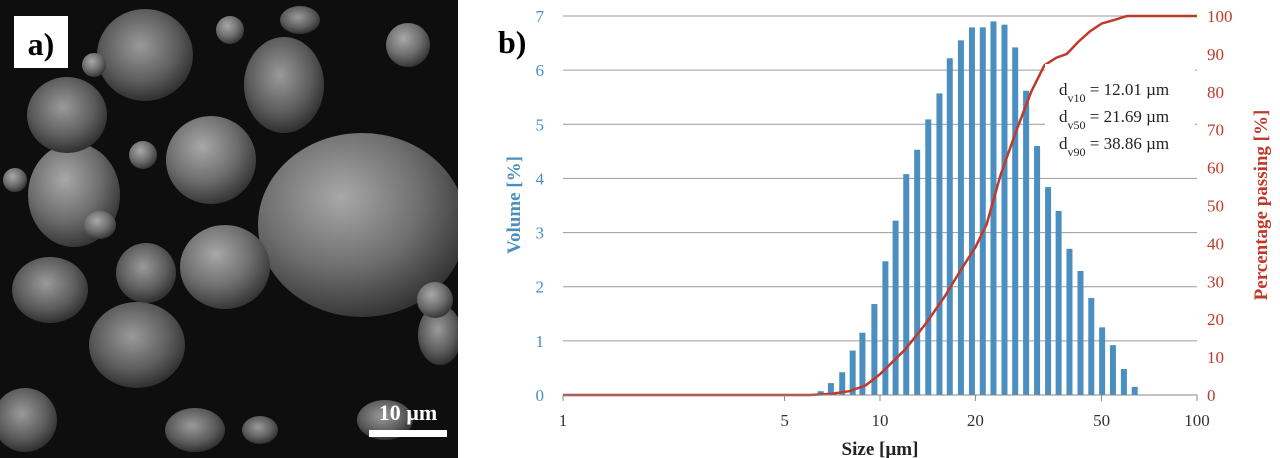 The image size is (1280, 458). Describe the element at coordinates (1261, 205) in the screenshot. I see `y2-axis-title: Percentage passing [%]` at that location.